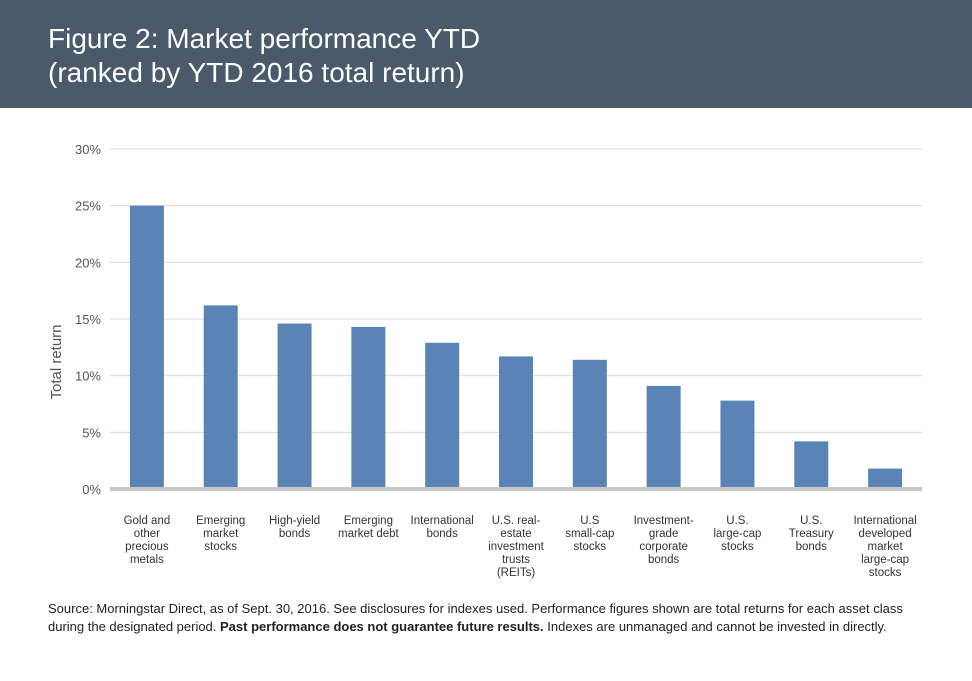 Image resolution: width=972 pixels, height=681 pixels. I want to click on x-category-label-line: Investment-, so click(664, 521).